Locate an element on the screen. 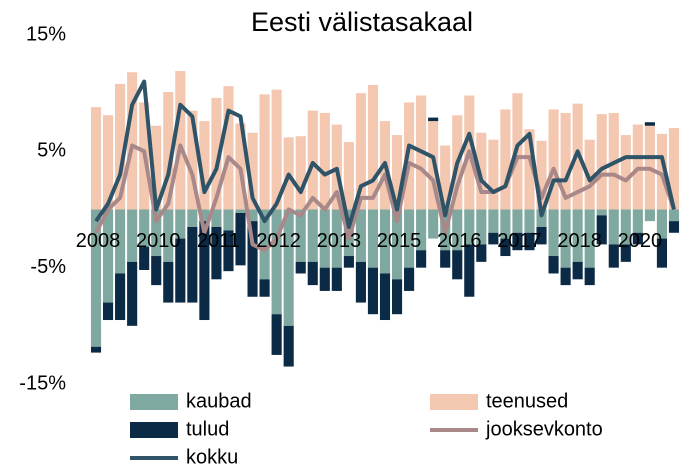  legend-label: kaubad is located at coordinates (219, 401).